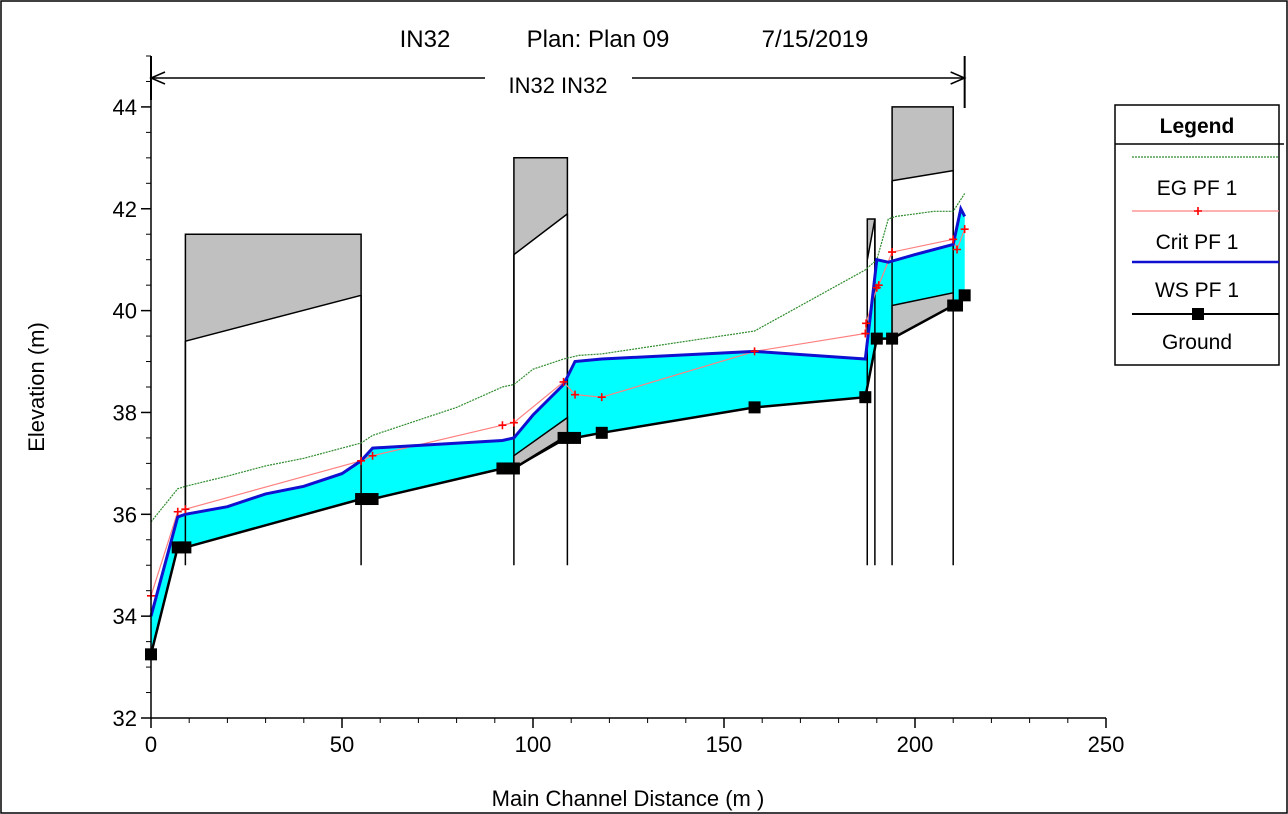 This screenshot has height=814, width=1288. What do you see at coordinates (724, 744) in the screenshot?
I see `x-tick-label: 150` at bounding box center [724, 744].